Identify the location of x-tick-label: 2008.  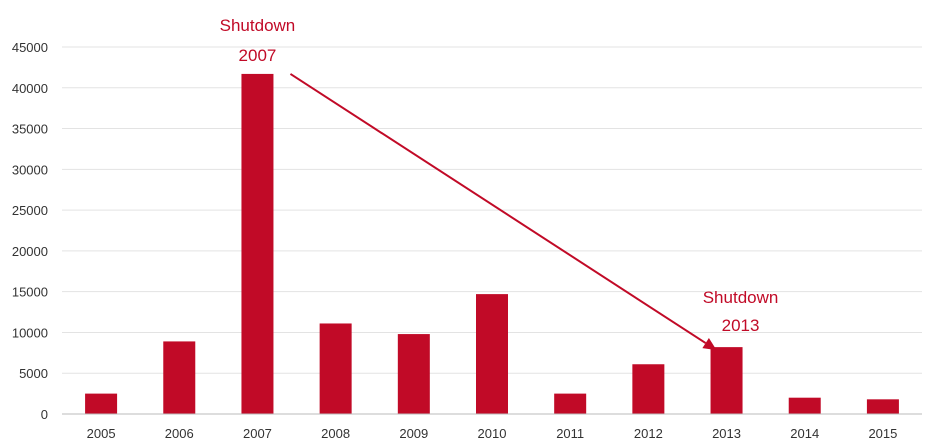
(335, 432).